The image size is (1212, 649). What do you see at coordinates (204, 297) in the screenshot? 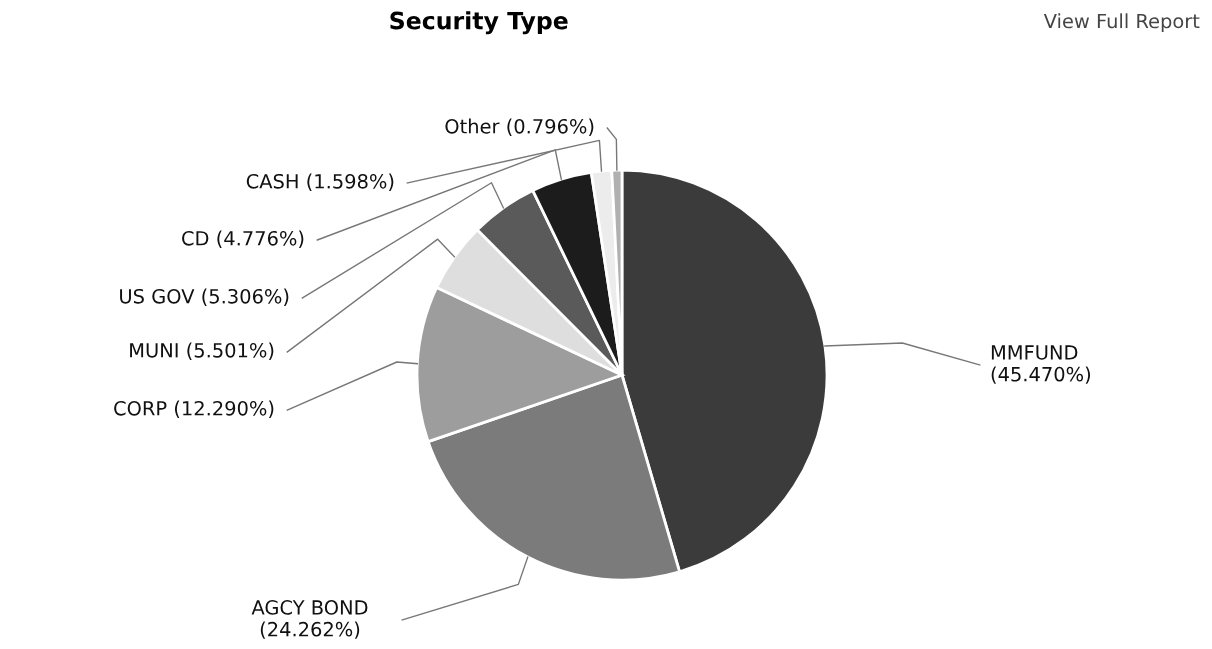
I see `slice-label: US GOV (5.306%)` at bounding box center [204, 297].